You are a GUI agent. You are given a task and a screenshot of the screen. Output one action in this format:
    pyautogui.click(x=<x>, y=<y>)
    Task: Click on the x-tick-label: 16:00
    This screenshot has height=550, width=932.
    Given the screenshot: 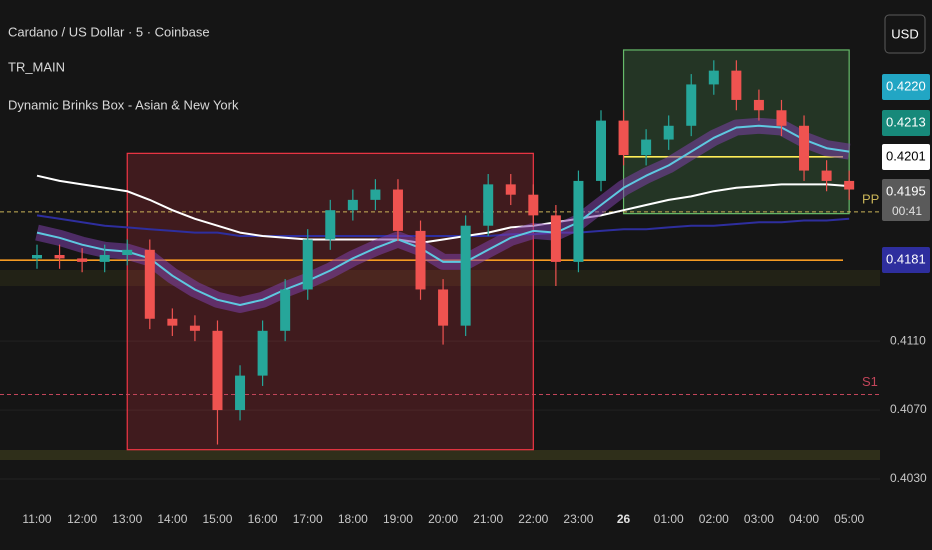 What is the action you would take?
    pyautogui.click(x=263, y=519)
    